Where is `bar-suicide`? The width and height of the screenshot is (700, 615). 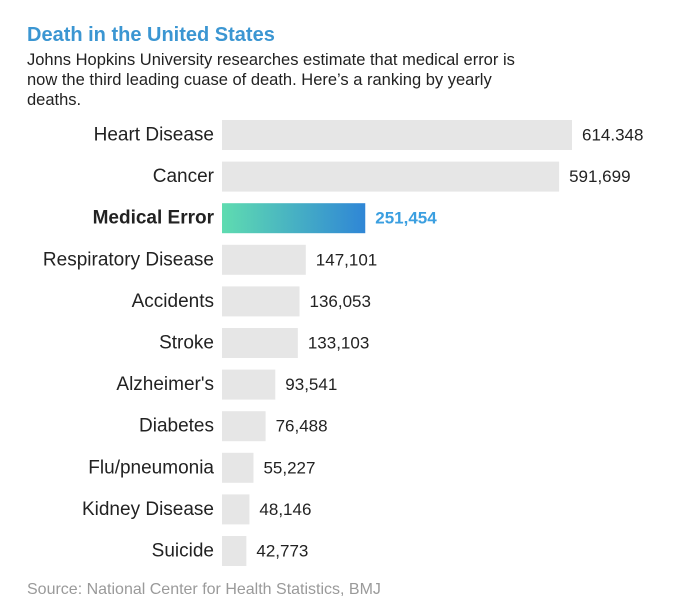 bar-suicide is located at coordinates (234, 551).